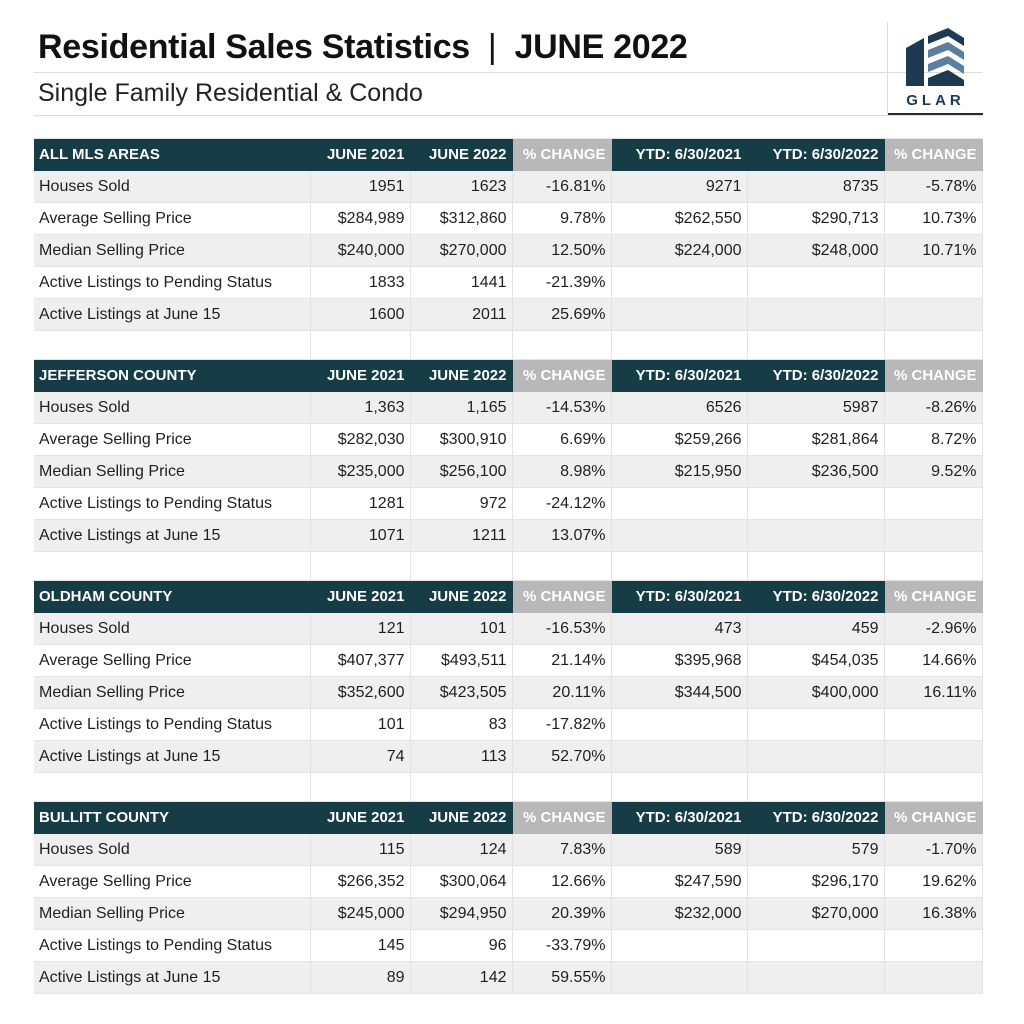 The width and height of the screenshot is (1024, 1024). Describe the element at coordinates (562, 945) in the screenshot. I see `value-cell: -33.79%` at that location.